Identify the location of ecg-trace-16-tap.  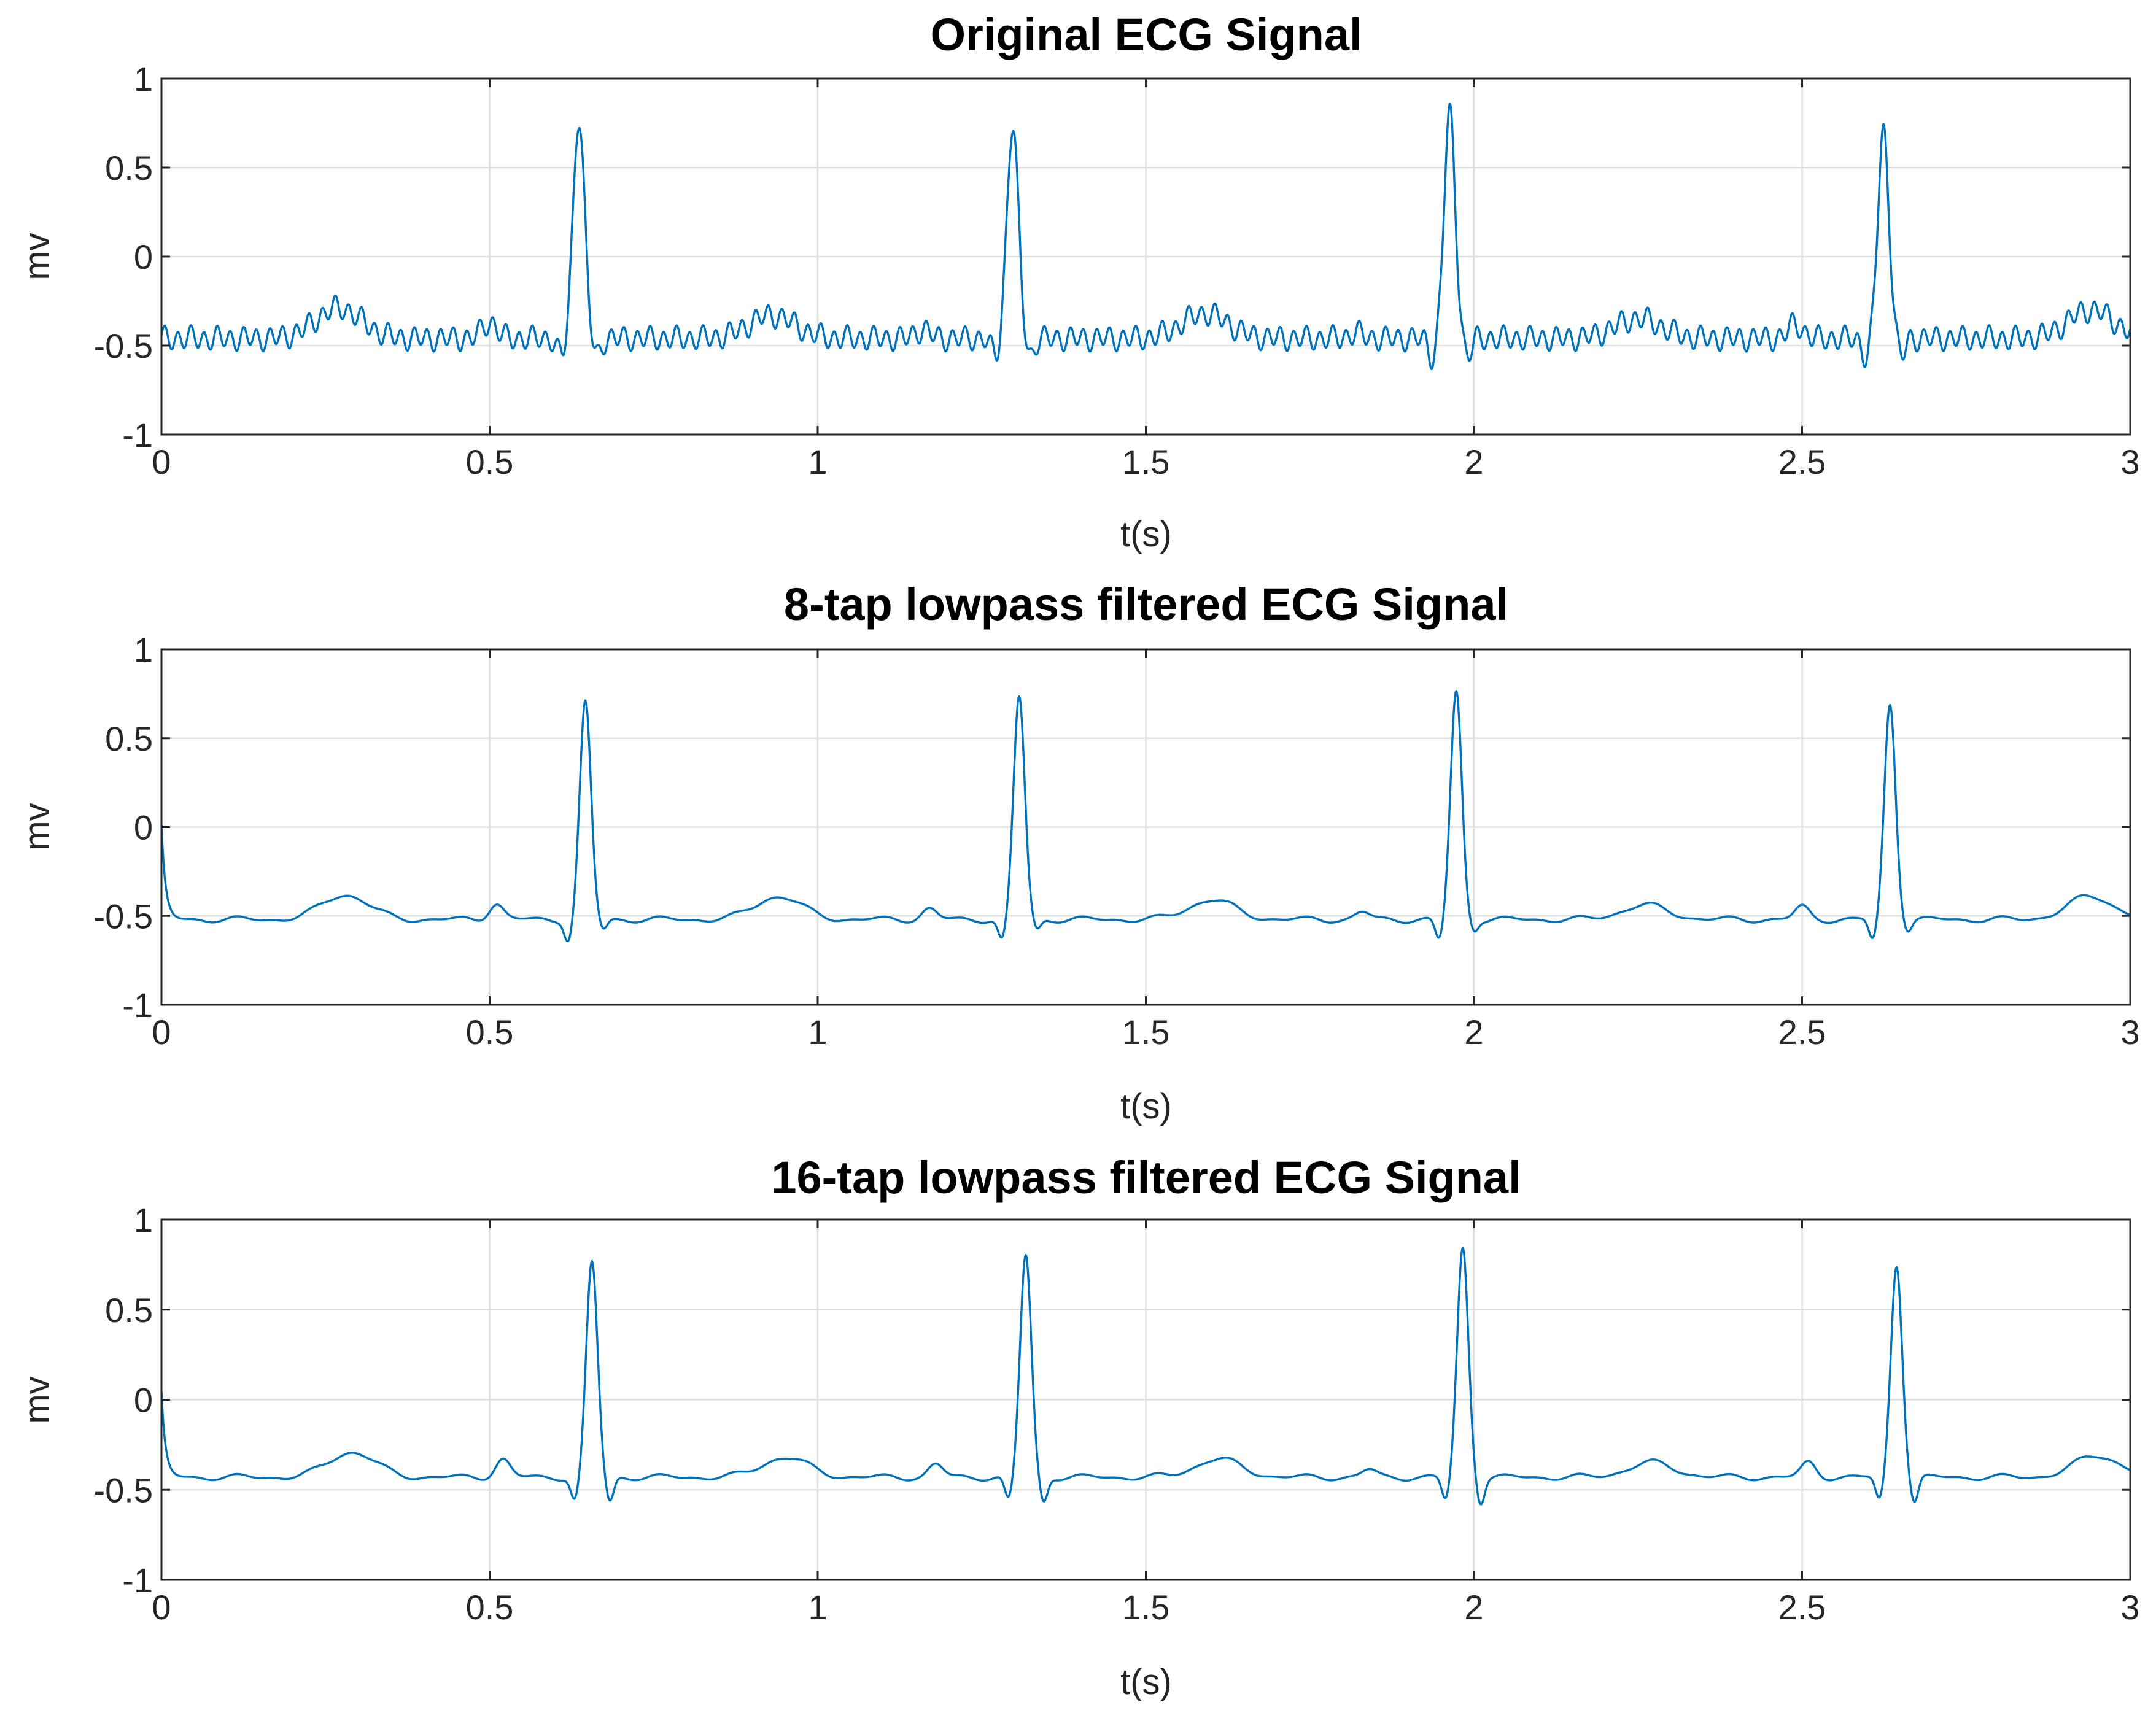
(1145, 1377).